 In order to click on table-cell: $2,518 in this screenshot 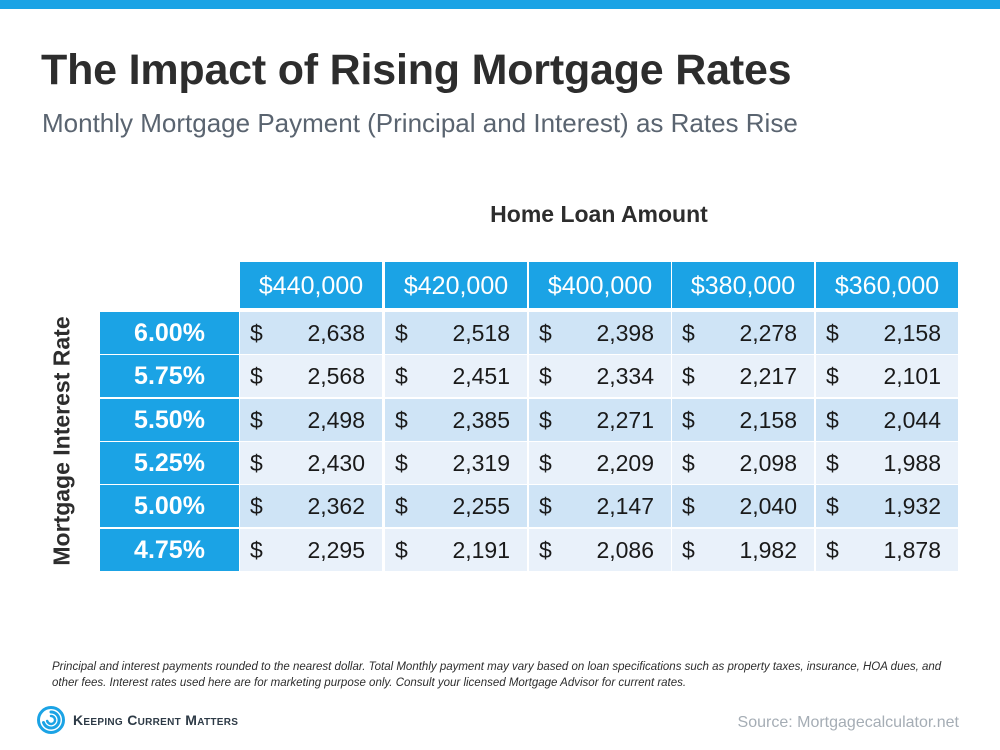, I will do `click(456, 333)`.